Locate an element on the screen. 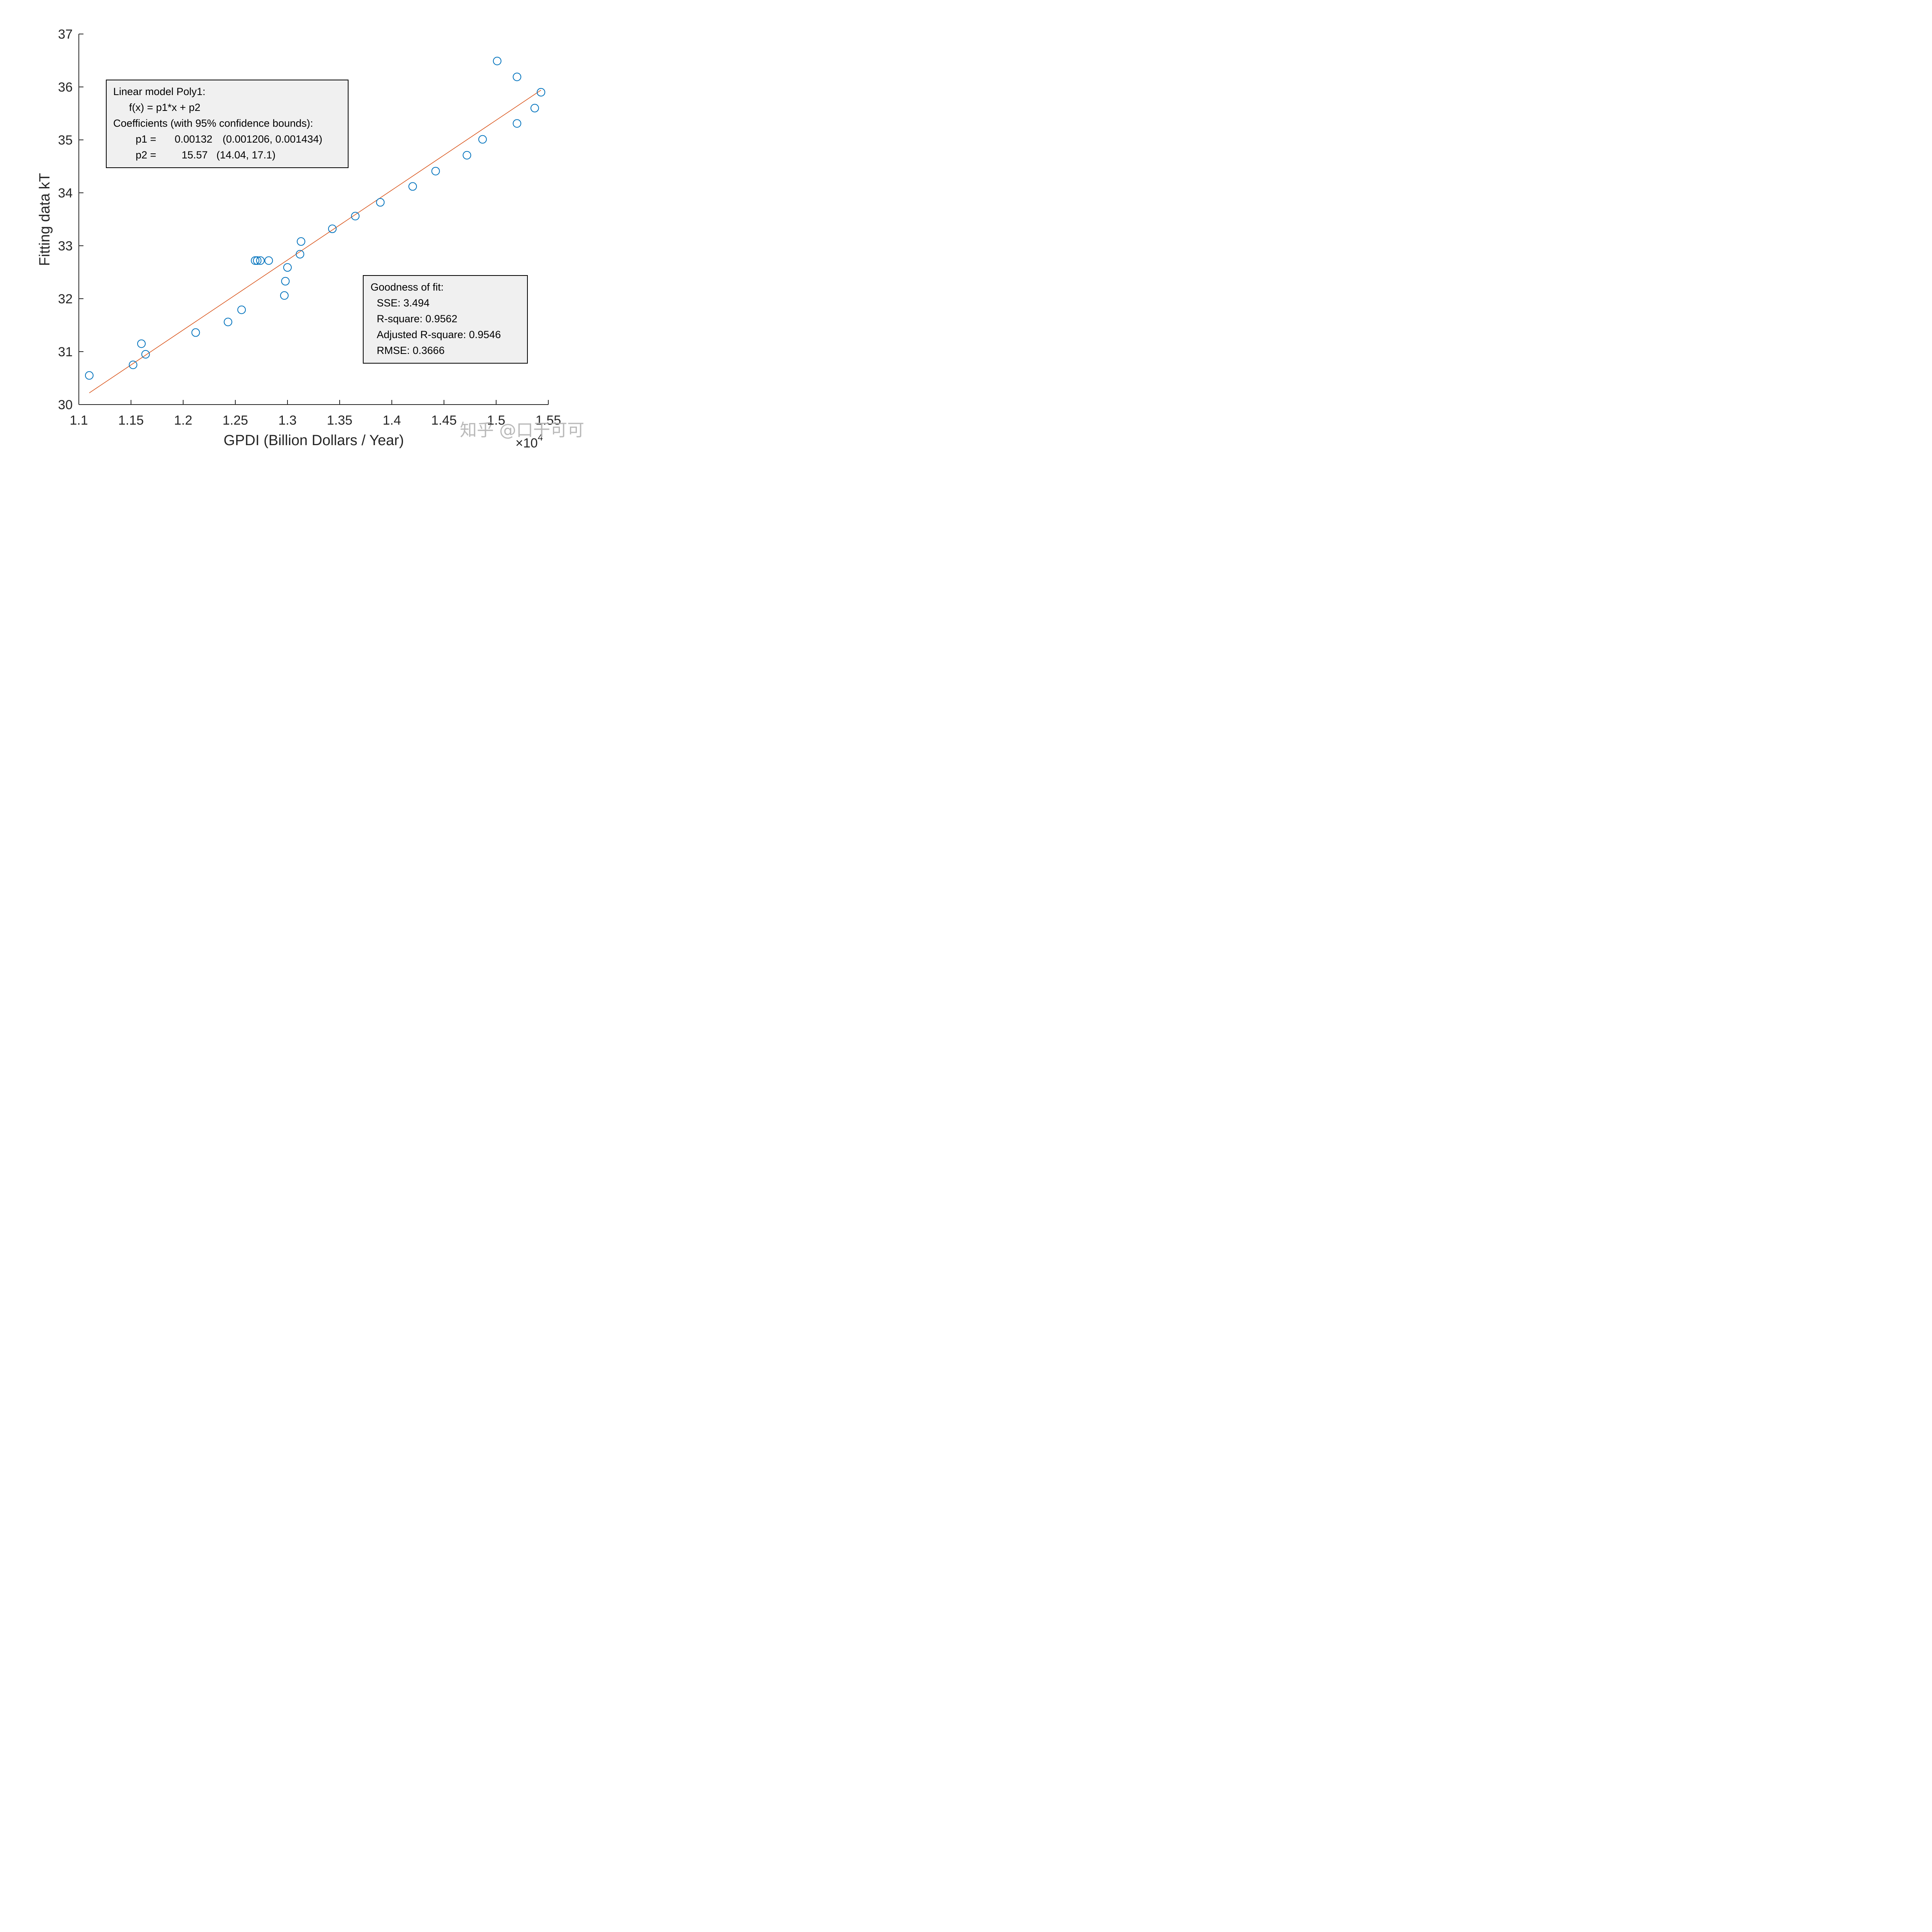 The image size is (1932, 1932). x-tick-label: 1.15 is located at coordinates (131, 421).